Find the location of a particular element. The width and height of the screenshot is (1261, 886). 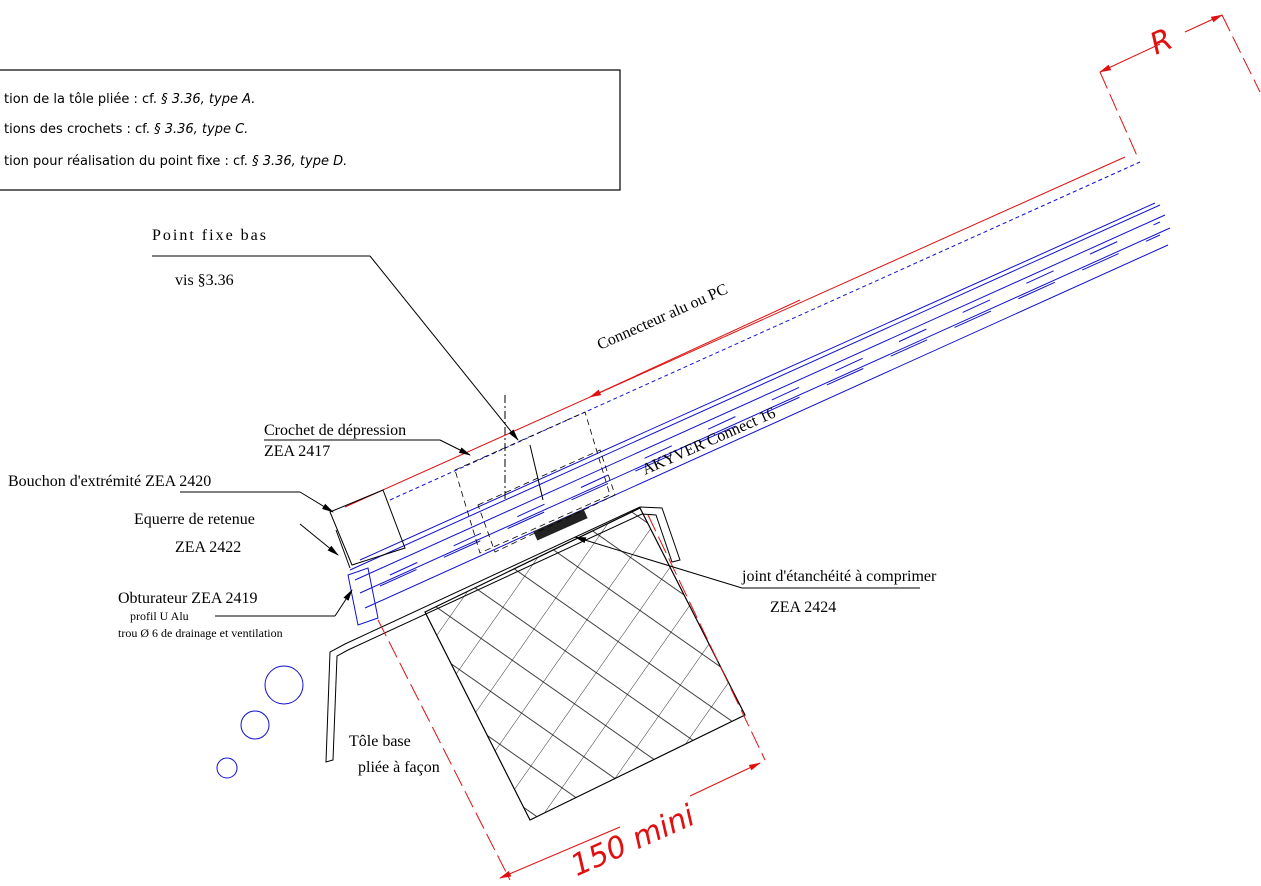

note-part: § 3.36, type A. is located at coordinates (208, 99).